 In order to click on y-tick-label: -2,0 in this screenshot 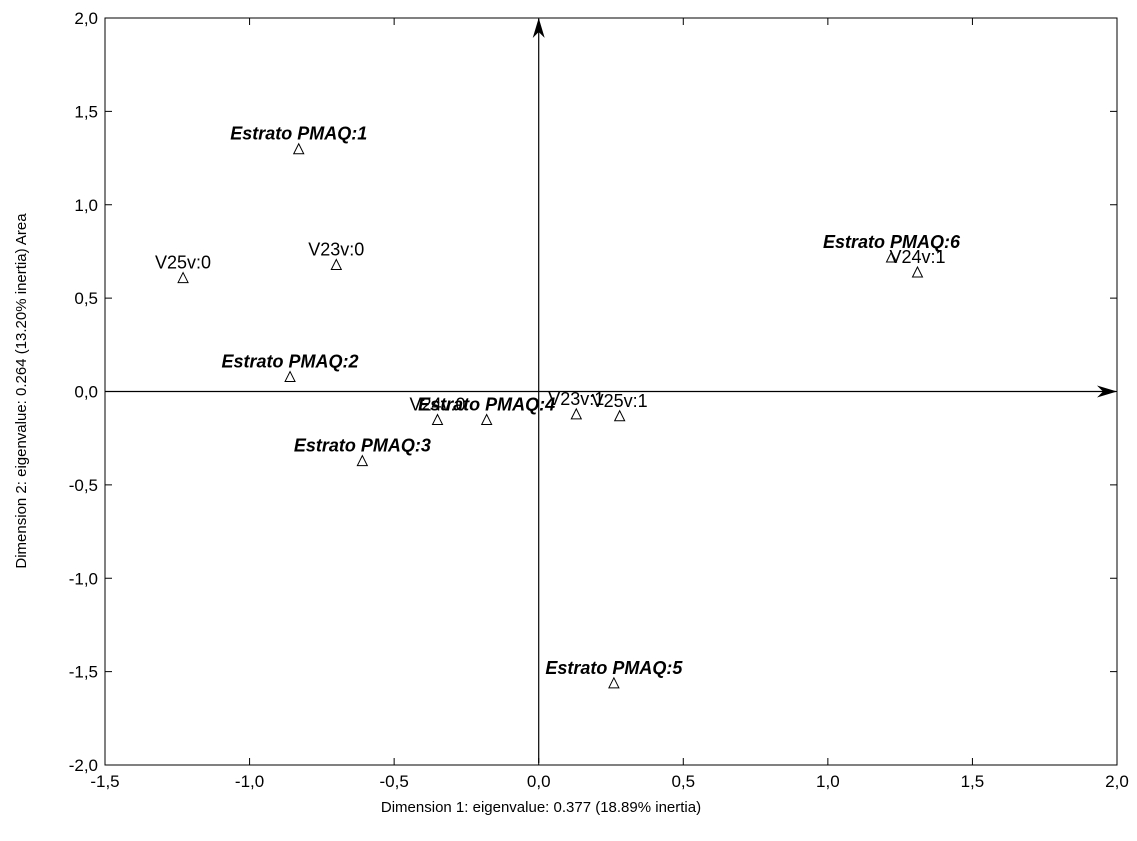, I will do `click(83, 765)`.